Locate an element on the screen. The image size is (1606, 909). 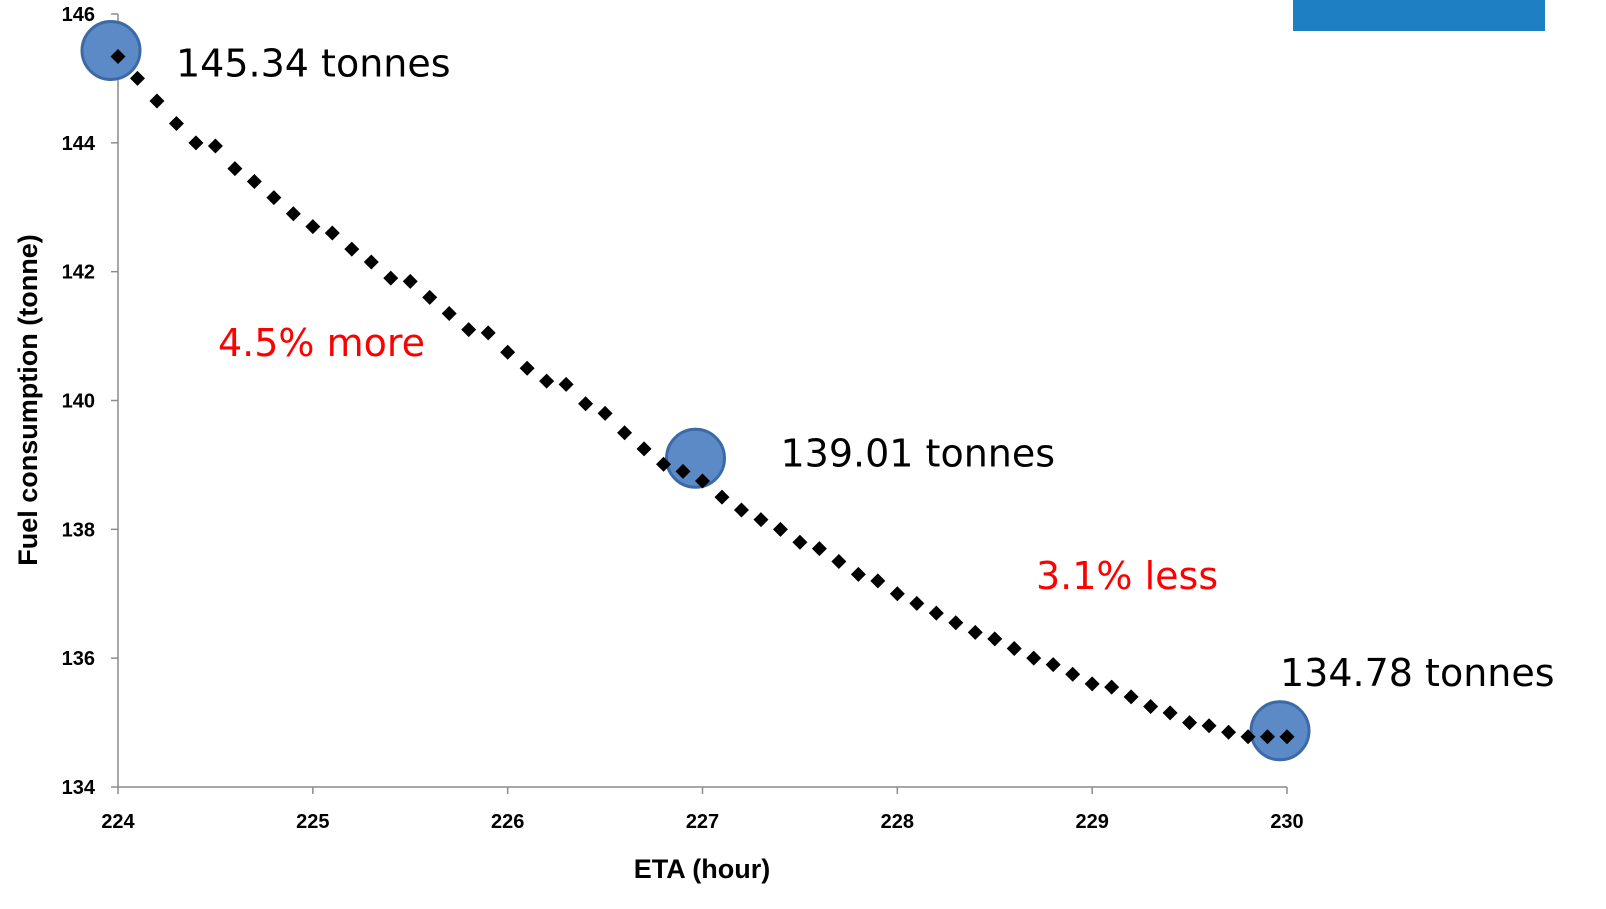
y-ticks: 134 136 138 140 142 144 146 is located at coordinates (90, 401).